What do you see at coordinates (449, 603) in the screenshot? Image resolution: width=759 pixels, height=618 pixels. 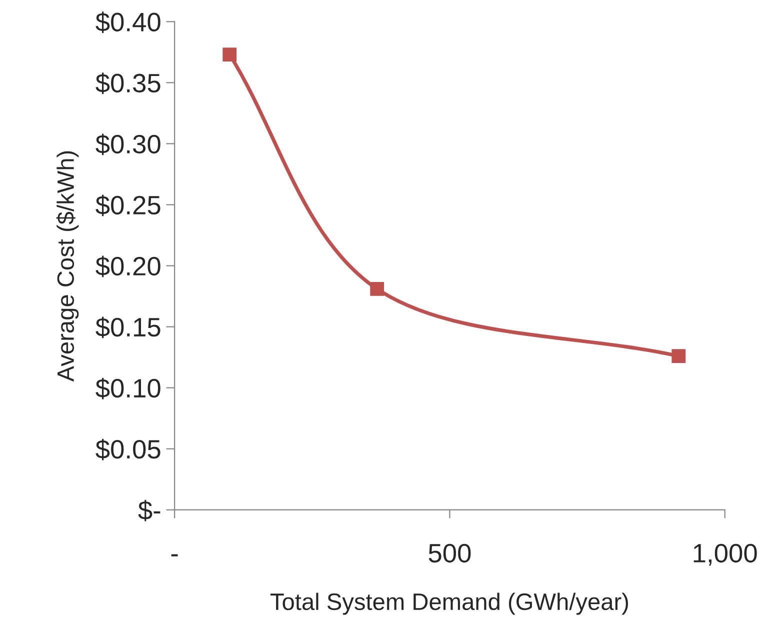 I see `x-axis-title: Total System Demand (GWh/year)` at bounding box center [449, 603].